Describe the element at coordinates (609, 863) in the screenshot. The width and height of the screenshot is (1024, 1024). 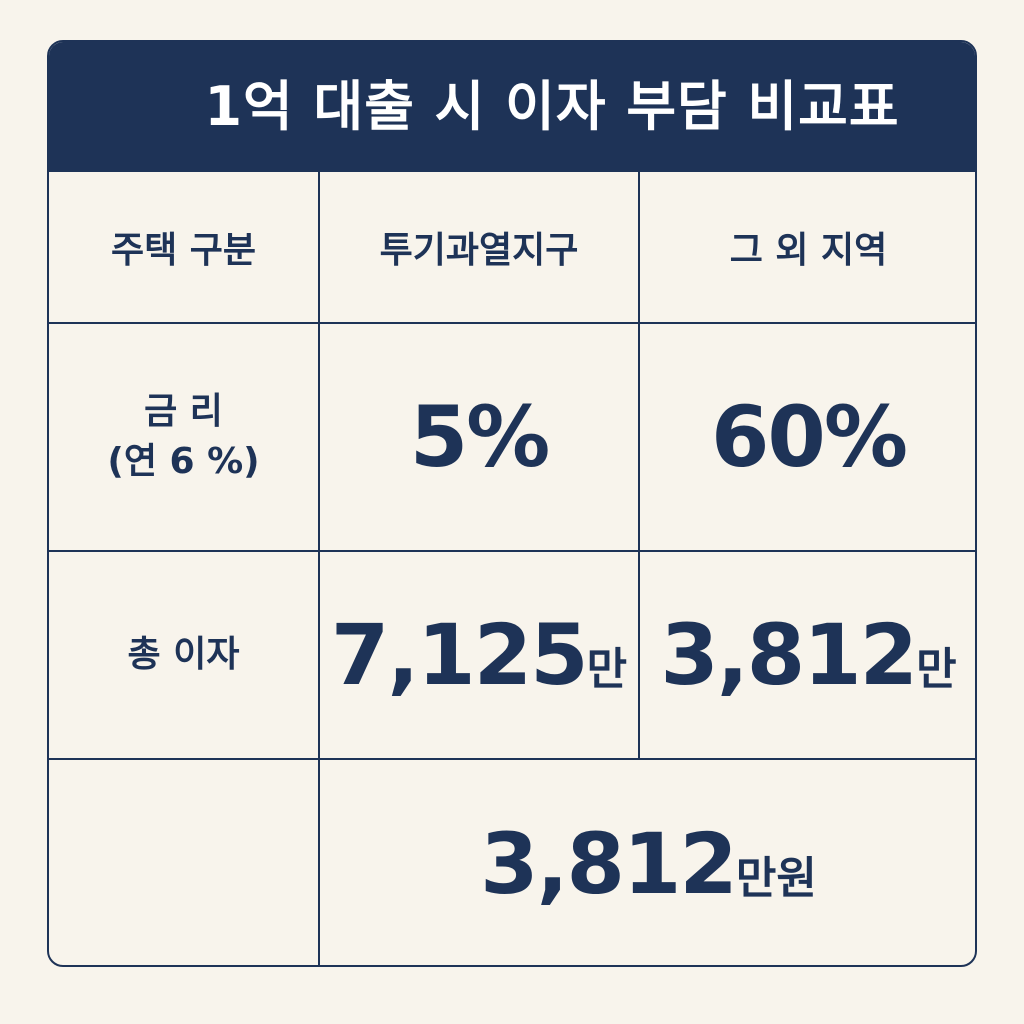
I see `total-value: 3,812` at that location.